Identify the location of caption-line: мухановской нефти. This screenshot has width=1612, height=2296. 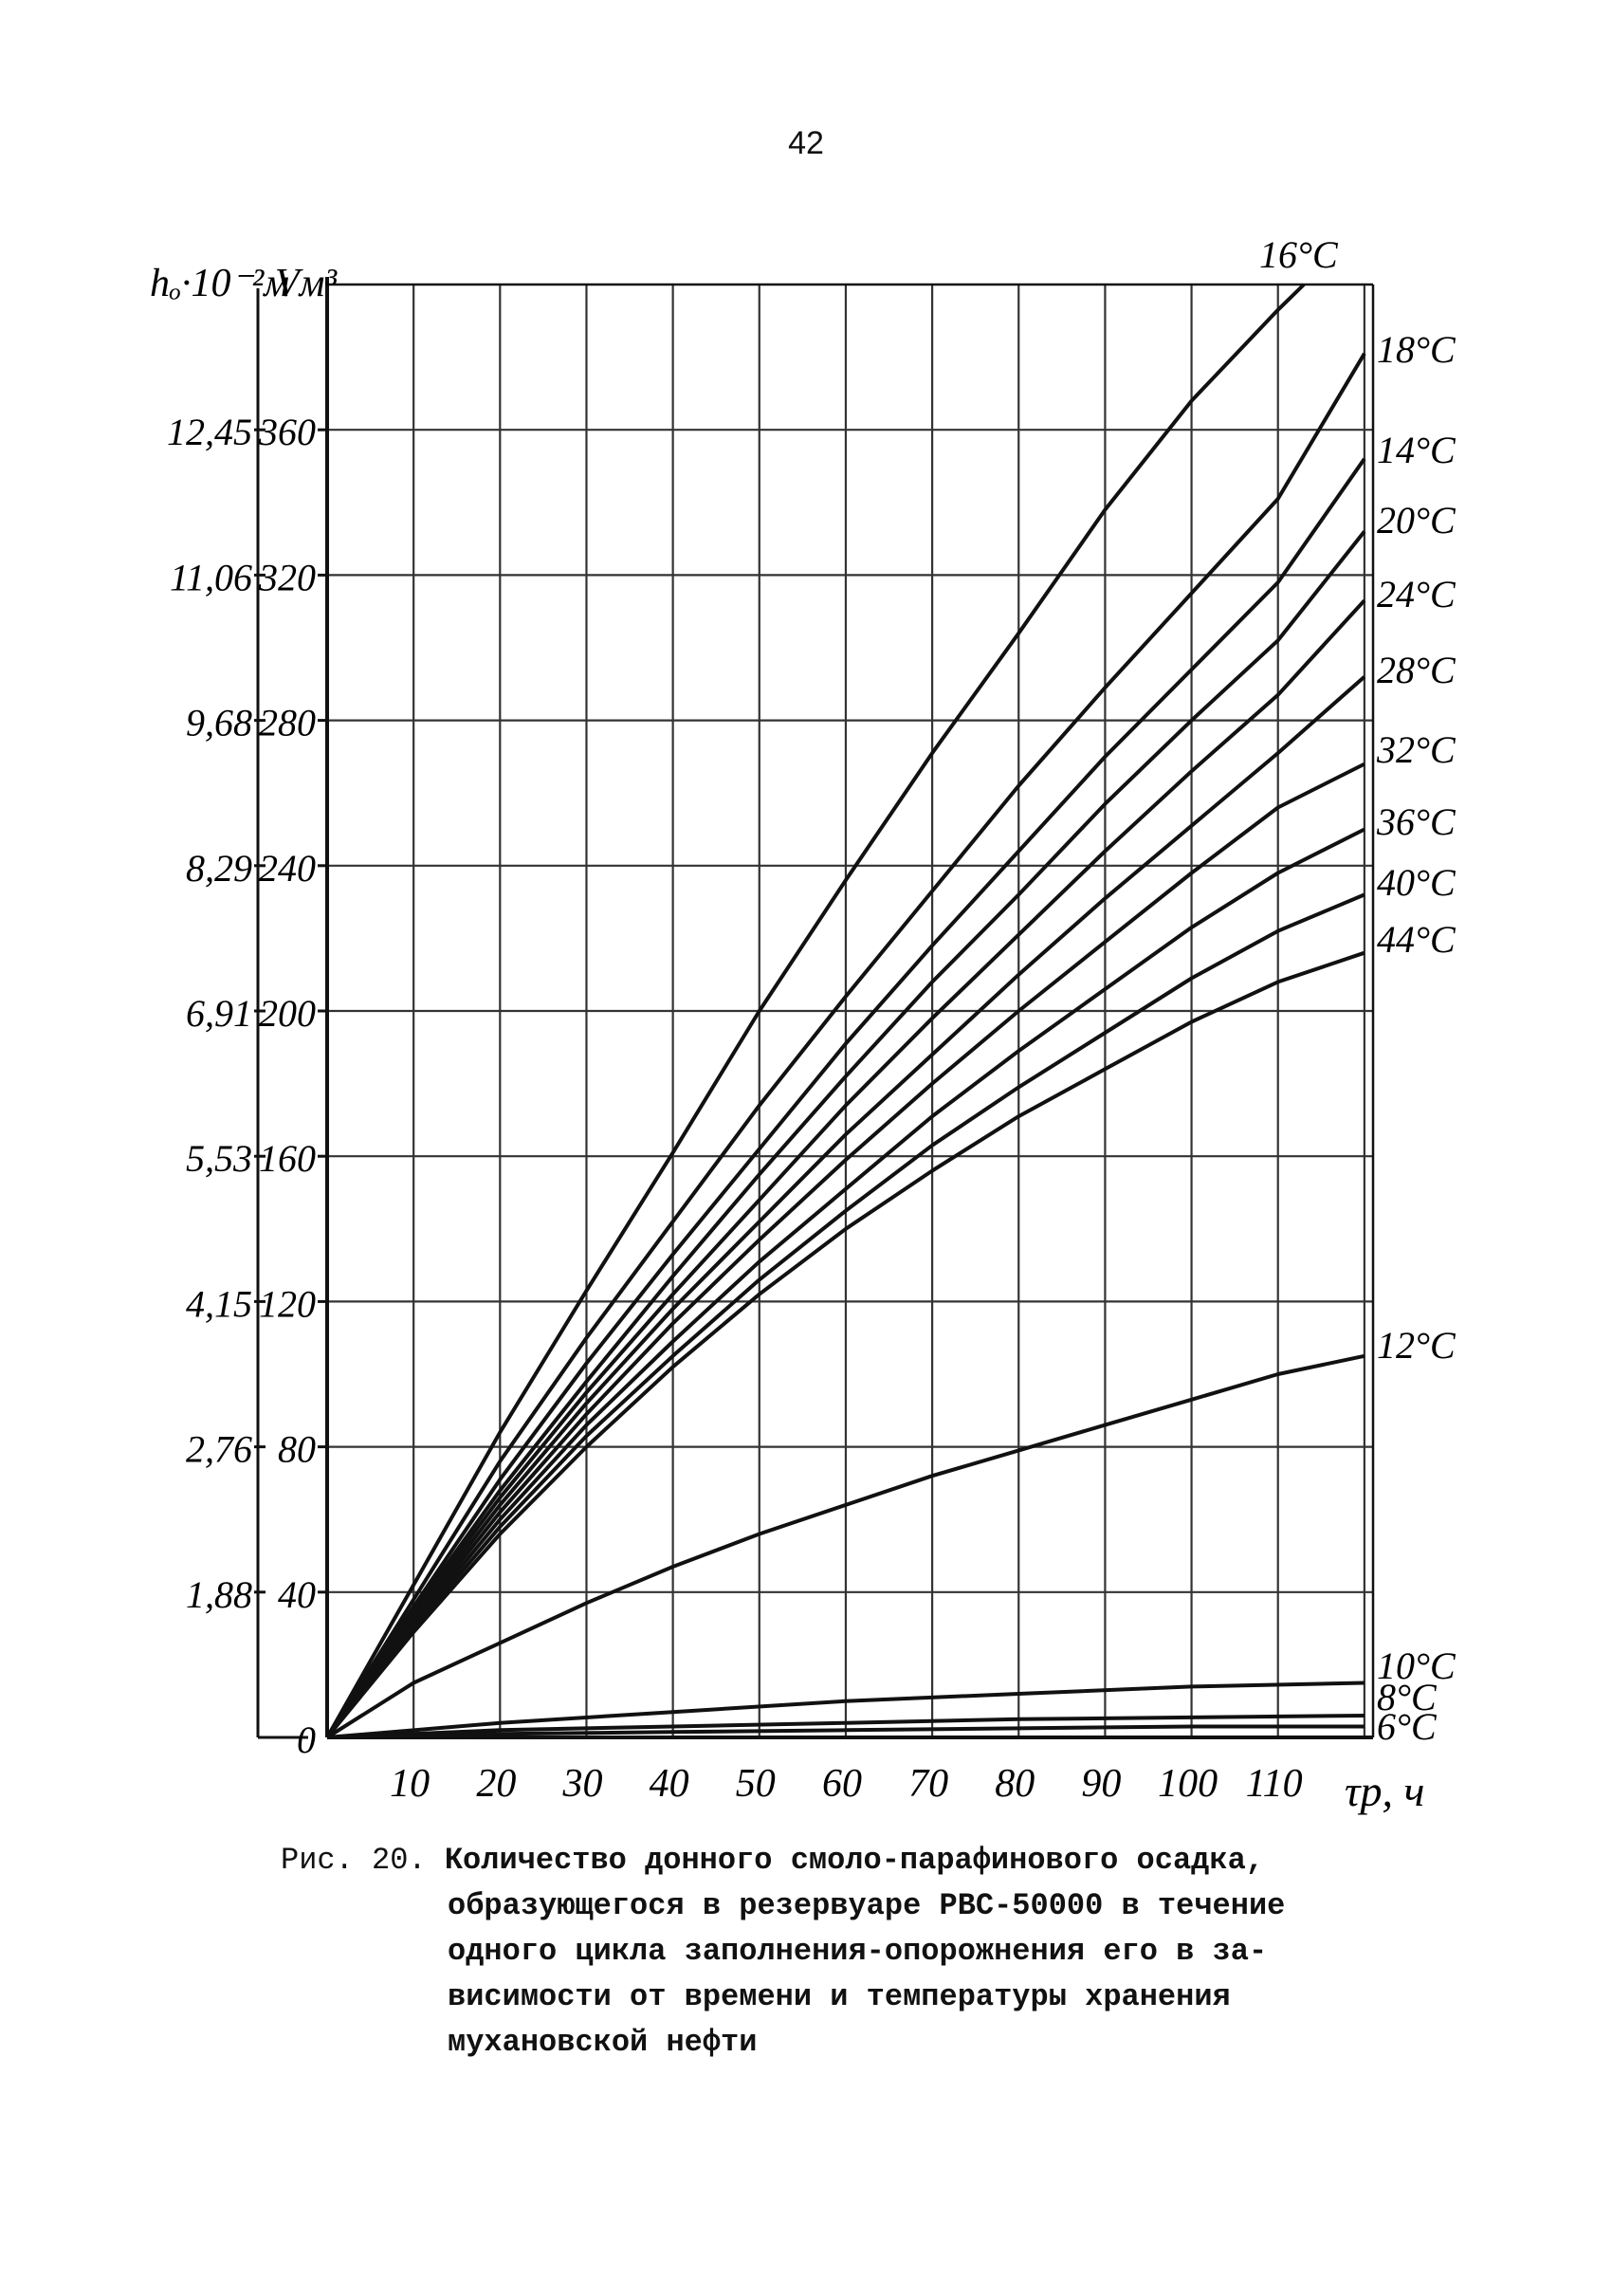
(603, 2042).